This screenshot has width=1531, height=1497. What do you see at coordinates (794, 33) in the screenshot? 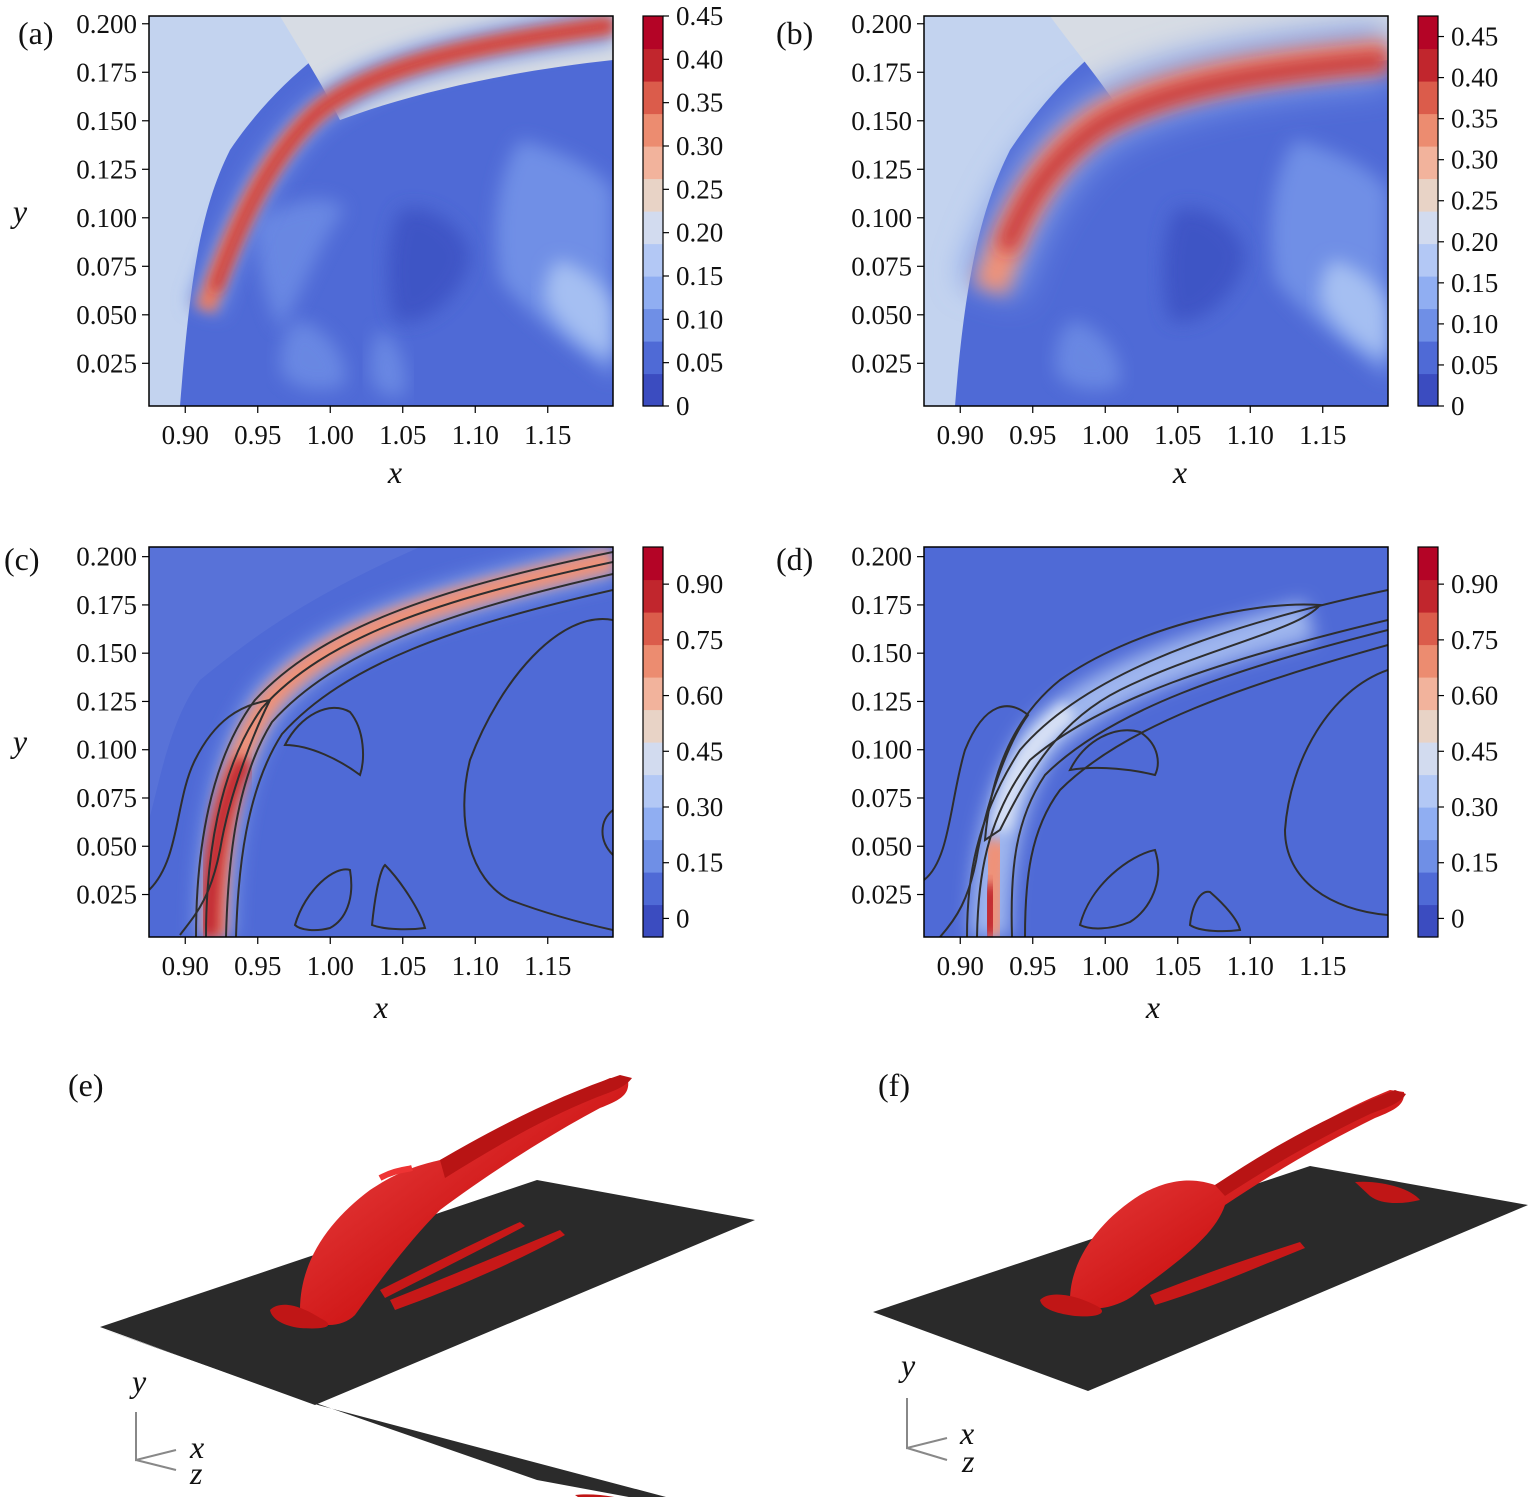
I see `panel-b-label: (b)` at bounding box center [794, 33].